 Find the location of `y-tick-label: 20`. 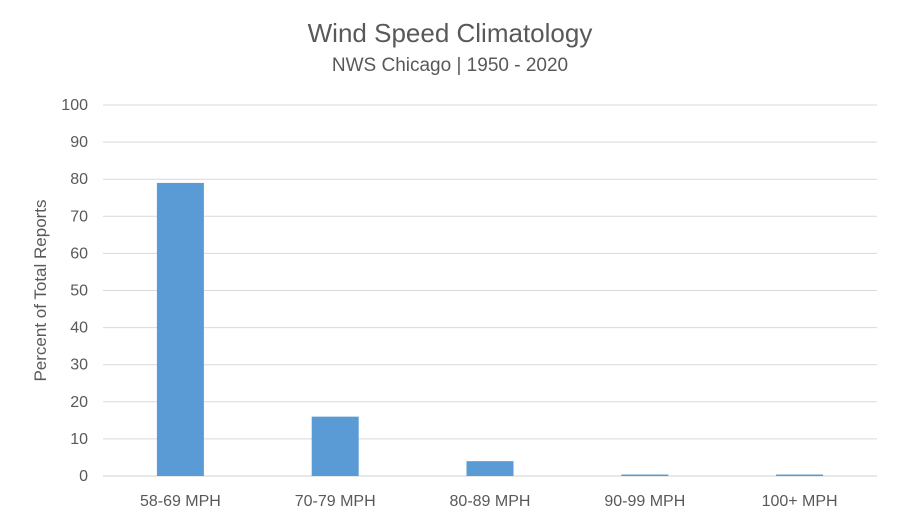

y-tick-label: 20 is located at coordinates (79, 402).